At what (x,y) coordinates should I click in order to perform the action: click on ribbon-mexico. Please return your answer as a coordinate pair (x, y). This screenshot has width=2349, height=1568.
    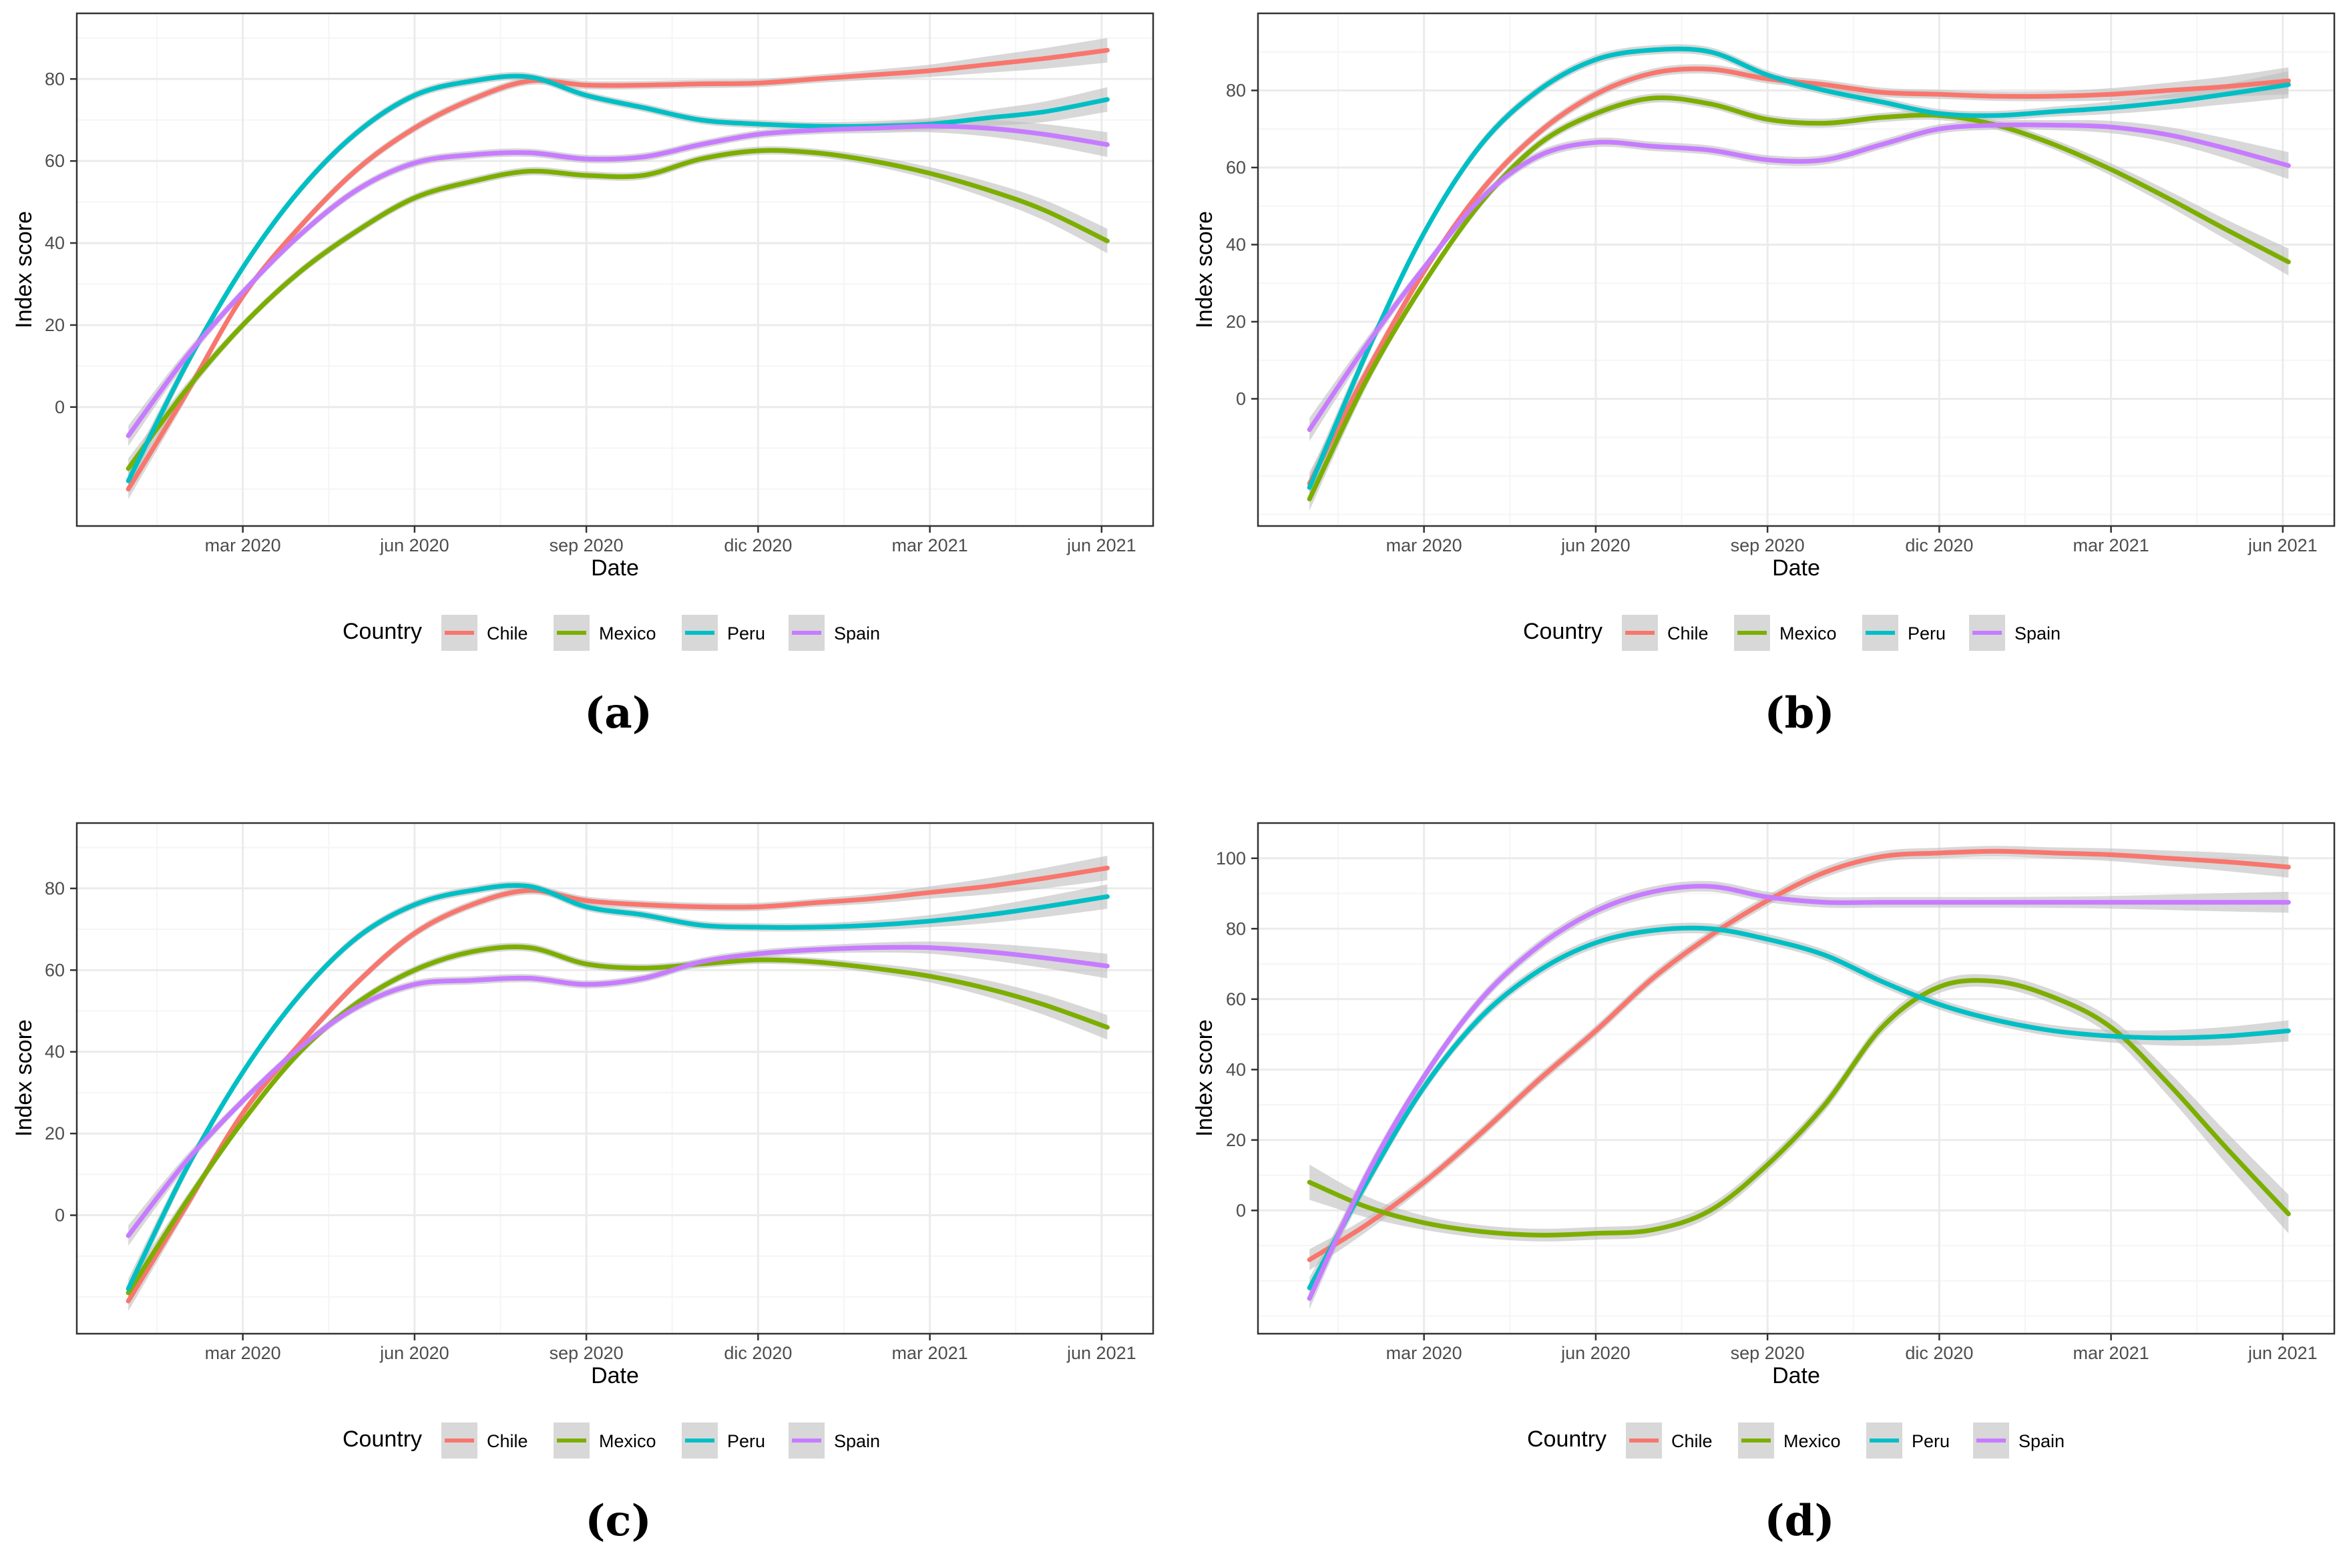
    Looking at the image, I should click on (1799, 1108).